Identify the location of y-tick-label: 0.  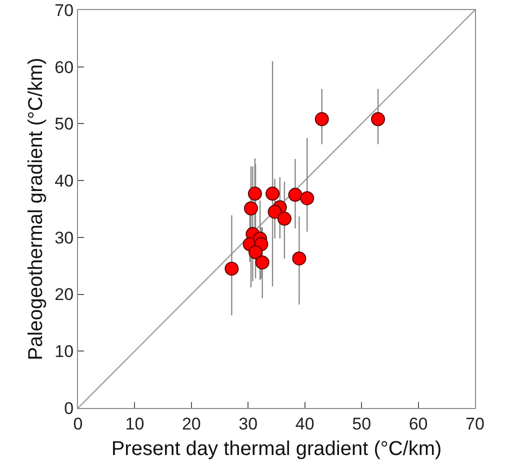
(69, 408).